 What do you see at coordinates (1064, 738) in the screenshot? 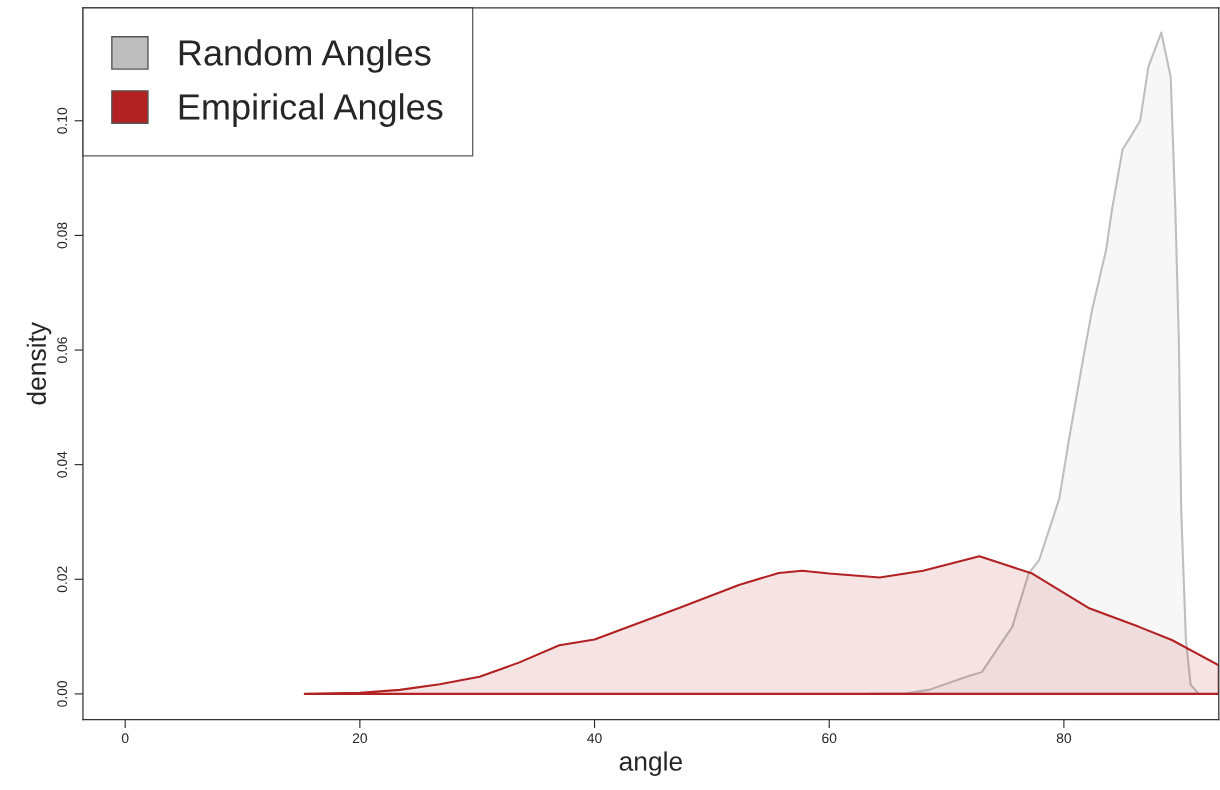
I see `x-tick-label: 80` at bounding box center [1064, 738].